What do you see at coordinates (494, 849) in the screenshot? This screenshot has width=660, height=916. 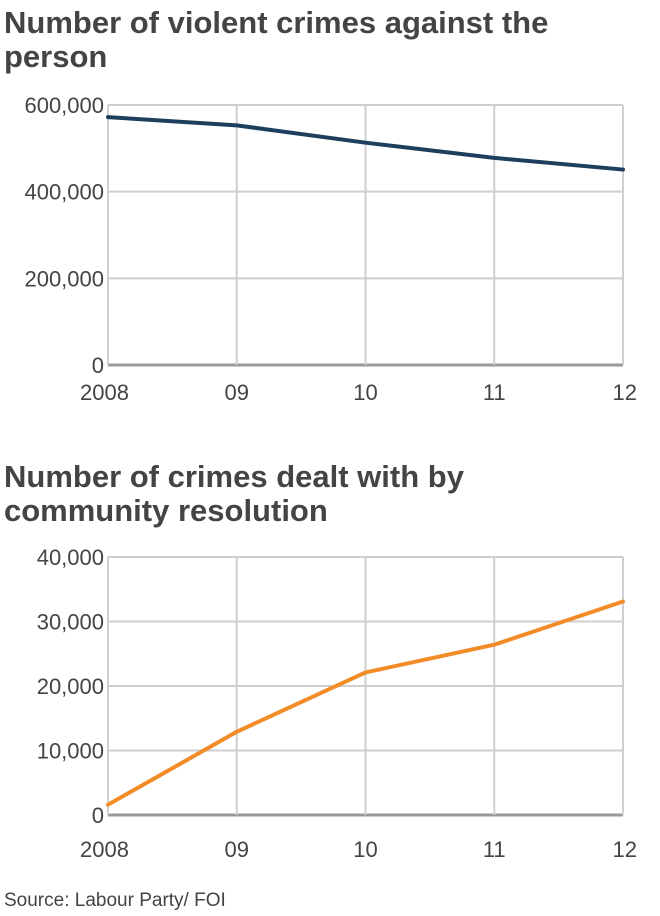 I see `chart-2-xtick-label: 11` at bounding box center [494, 849].